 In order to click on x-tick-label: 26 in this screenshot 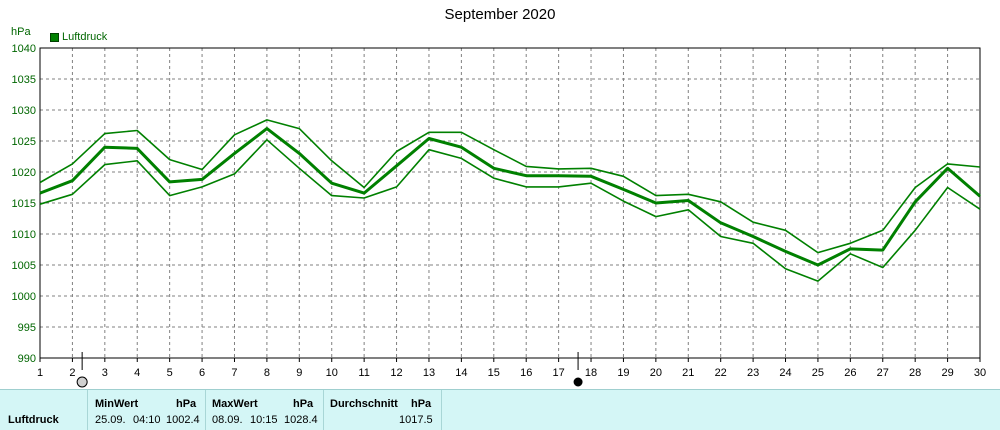, I will do `click(850, 373)`.